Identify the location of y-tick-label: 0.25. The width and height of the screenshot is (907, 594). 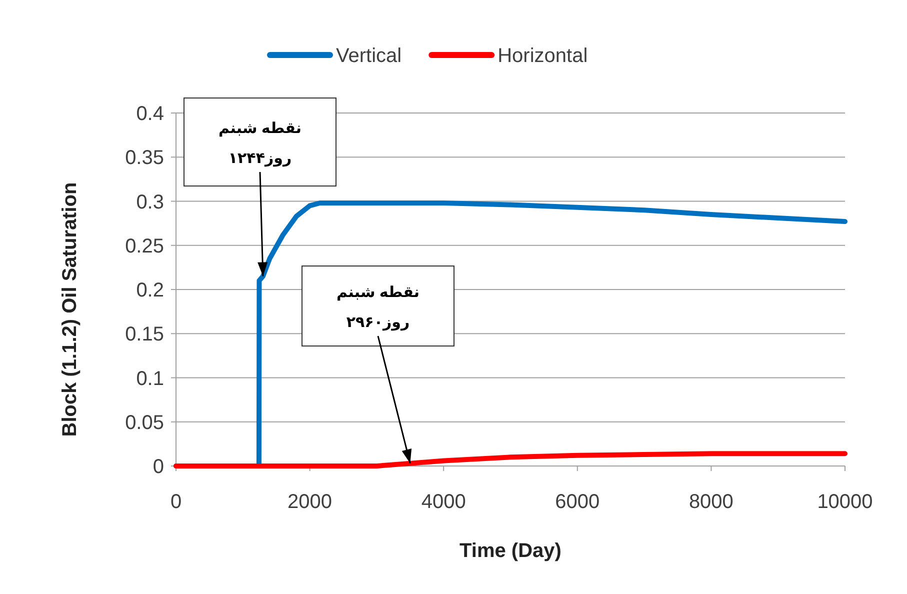
(144, 246).